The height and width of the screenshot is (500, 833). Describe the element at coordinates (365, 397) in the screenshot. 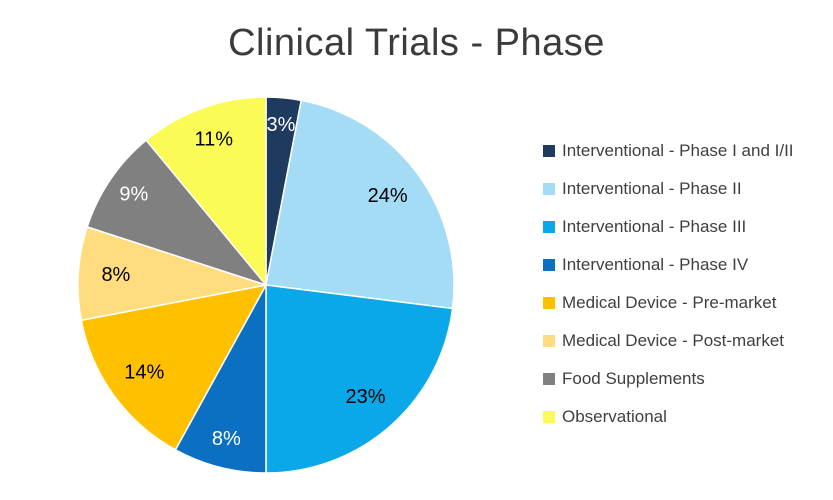

I see `pie-slice-label: 23%` at that location.